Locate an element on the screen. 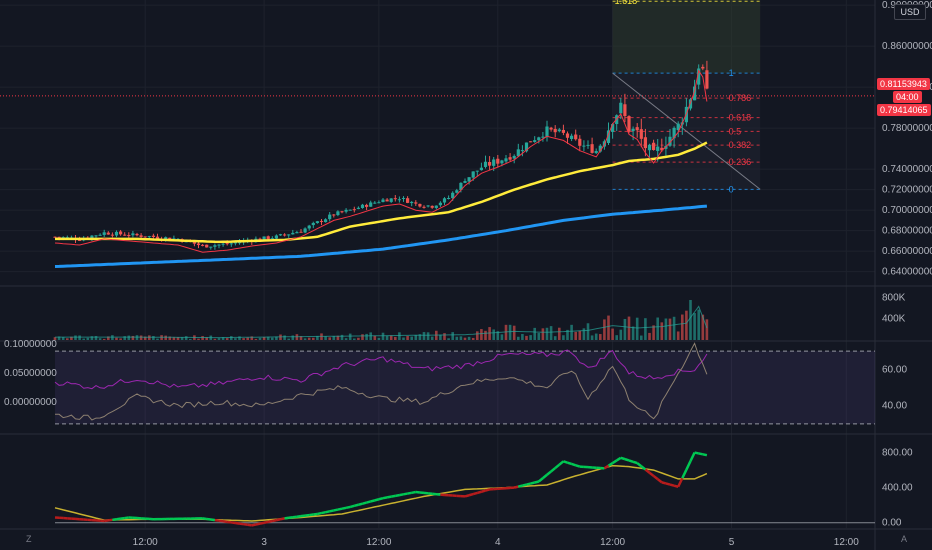  rsi-tick-label: 60.00 is located at coordinates (894, 369).